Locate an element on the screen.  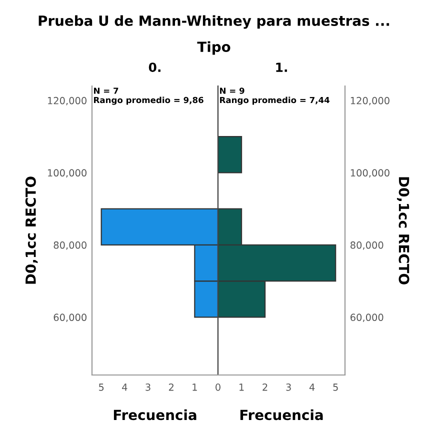
annotation: N = 7 is located at coordinates (106, 91).